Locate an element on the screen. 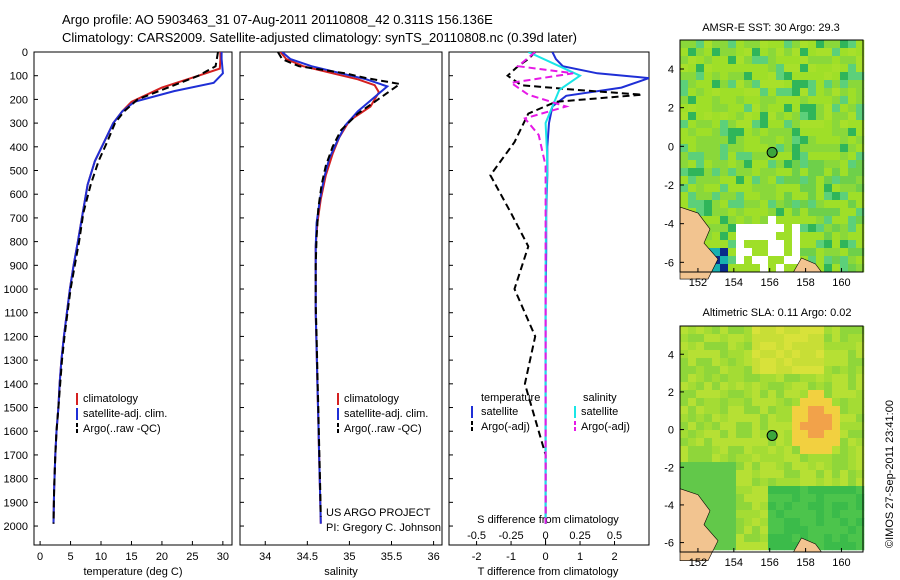 The width and height of the screenshot is (900, 580). x-tick-label: 34.5 is located at coordinates (307, 557).